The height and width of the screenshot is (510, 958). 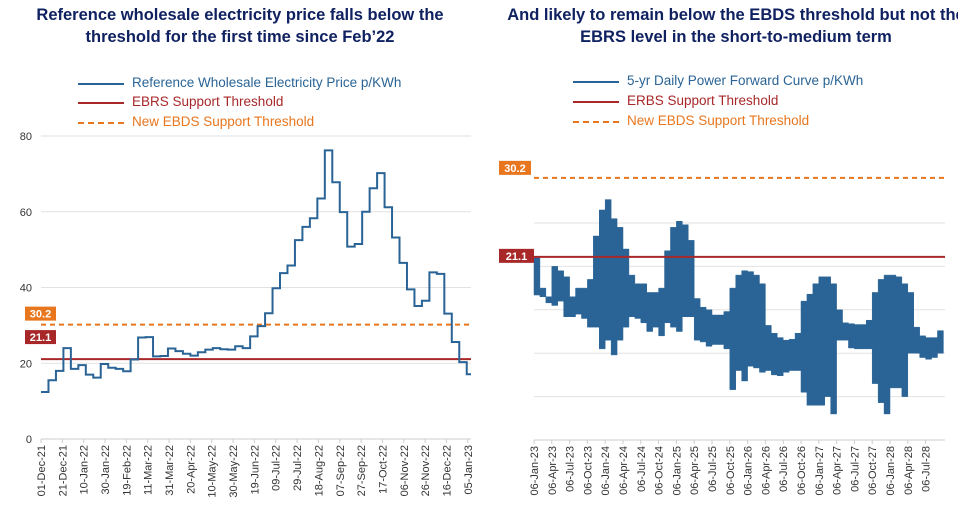 What do you see at coordinates (191, 469) in the screenshot?
I see `x-tick-label: 20-Apr-22` at bounding box center [191, 469].